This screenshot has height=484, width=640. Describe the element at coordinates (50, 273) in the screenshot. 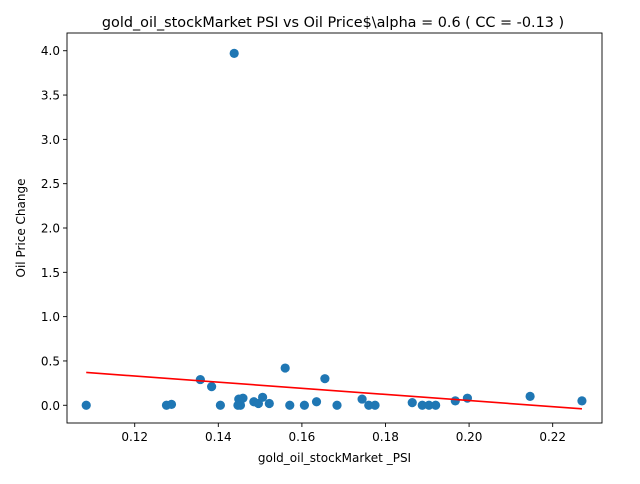

I see `y-tick-label: 1.5` at that location.